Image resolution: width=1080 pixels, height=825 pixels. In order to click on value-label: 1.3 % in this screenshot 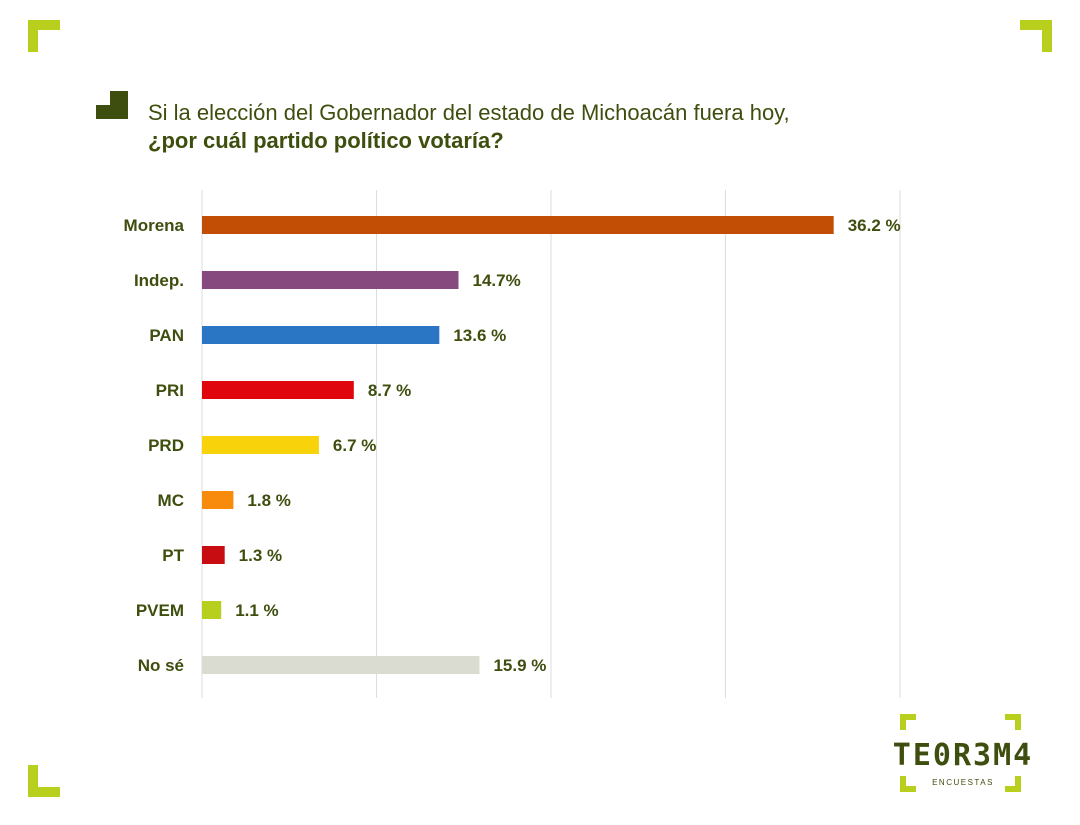, I will do `click(260, 555)`.